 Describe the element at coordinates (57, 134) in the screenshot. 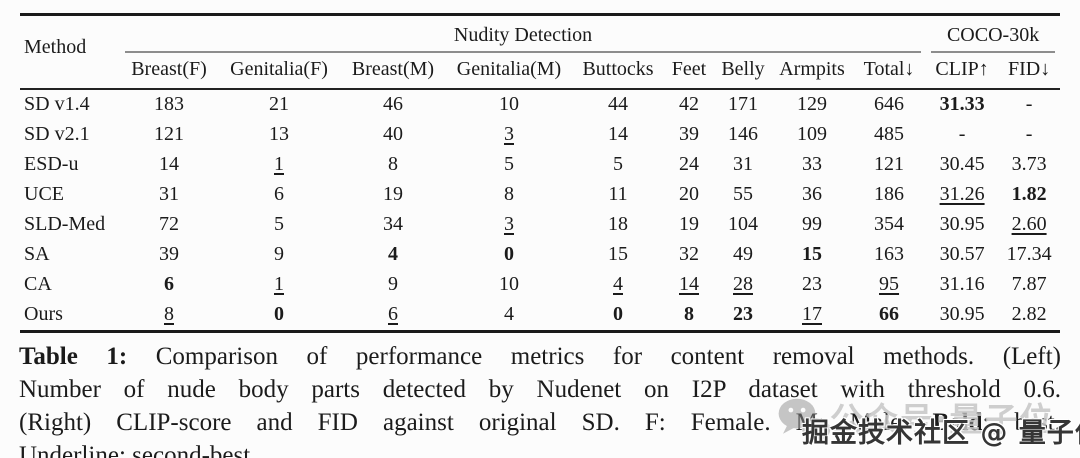

I see `method-cell: SD v2.1` at that location.